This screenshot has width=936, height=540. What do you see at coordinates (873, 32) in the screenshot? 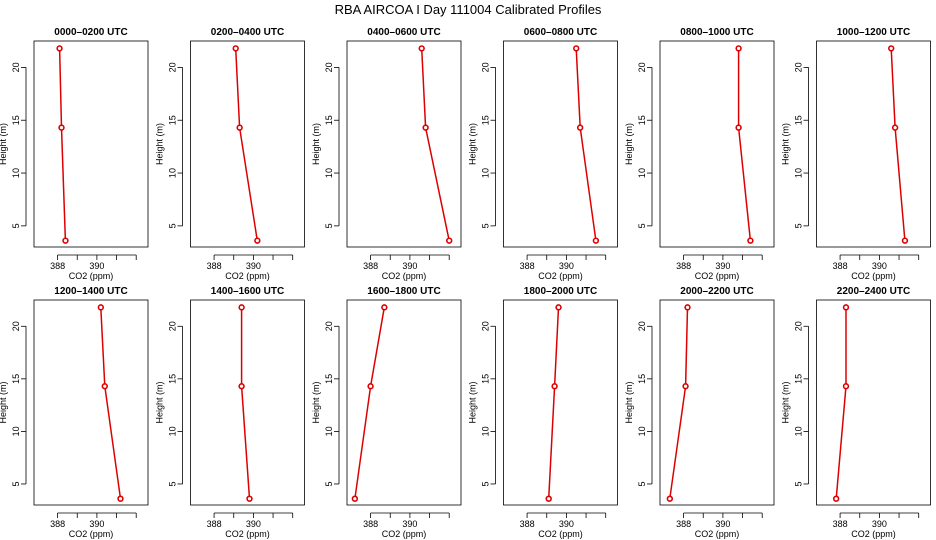
I see `panel-title: 1000–1200 UTC` at bounding box center [873, 32].